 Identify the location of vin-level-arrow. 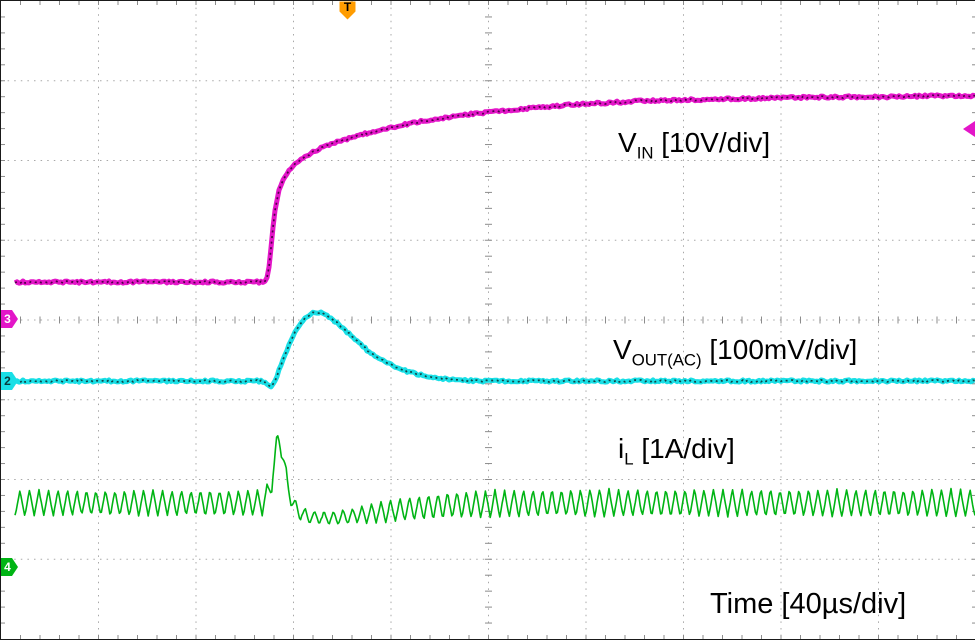
(969, 131).